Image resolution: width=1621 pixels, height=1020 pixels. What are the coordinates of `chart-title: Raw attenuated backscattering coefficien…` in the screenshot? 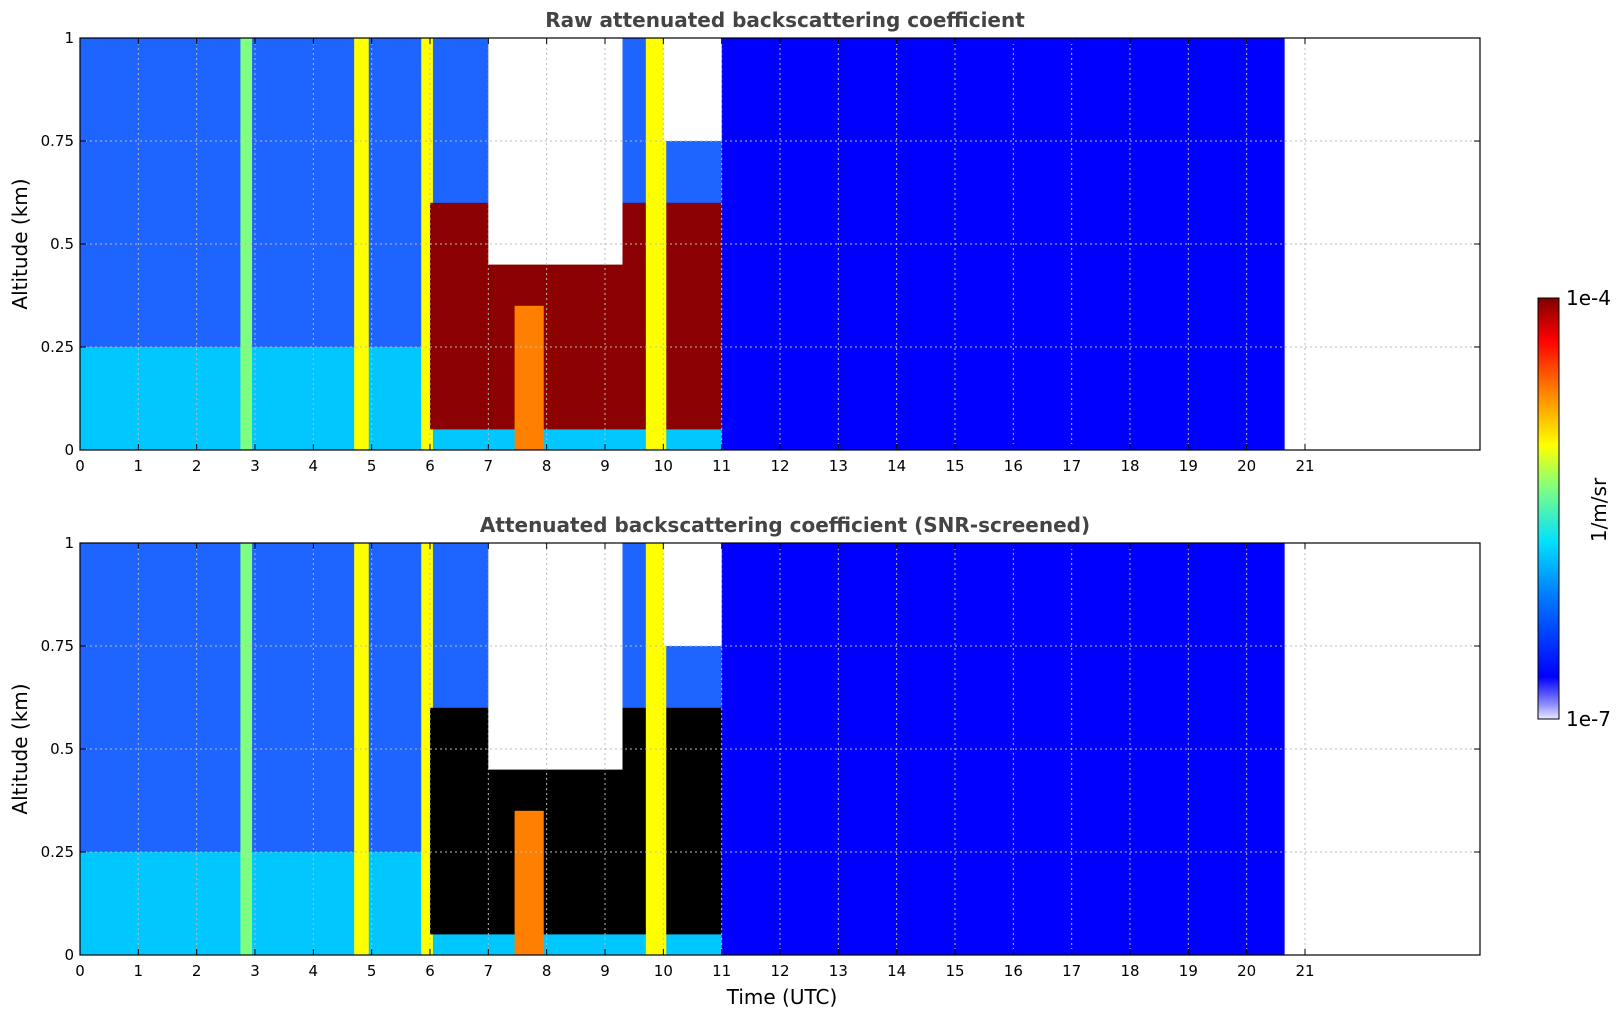 It's located at (785, 20).